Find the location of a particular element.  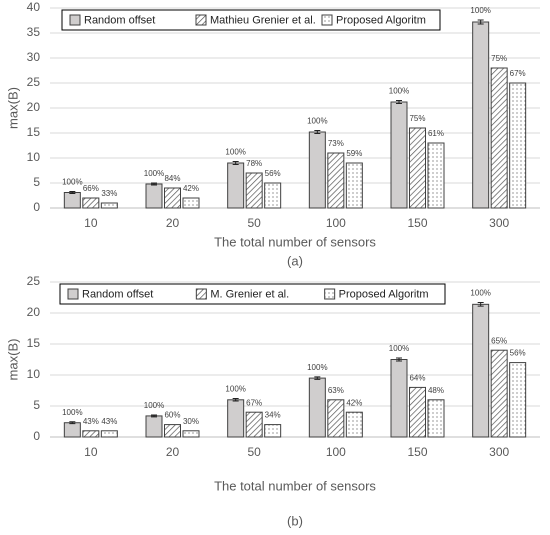

caption: (a) is located at coordinates (295, 260).